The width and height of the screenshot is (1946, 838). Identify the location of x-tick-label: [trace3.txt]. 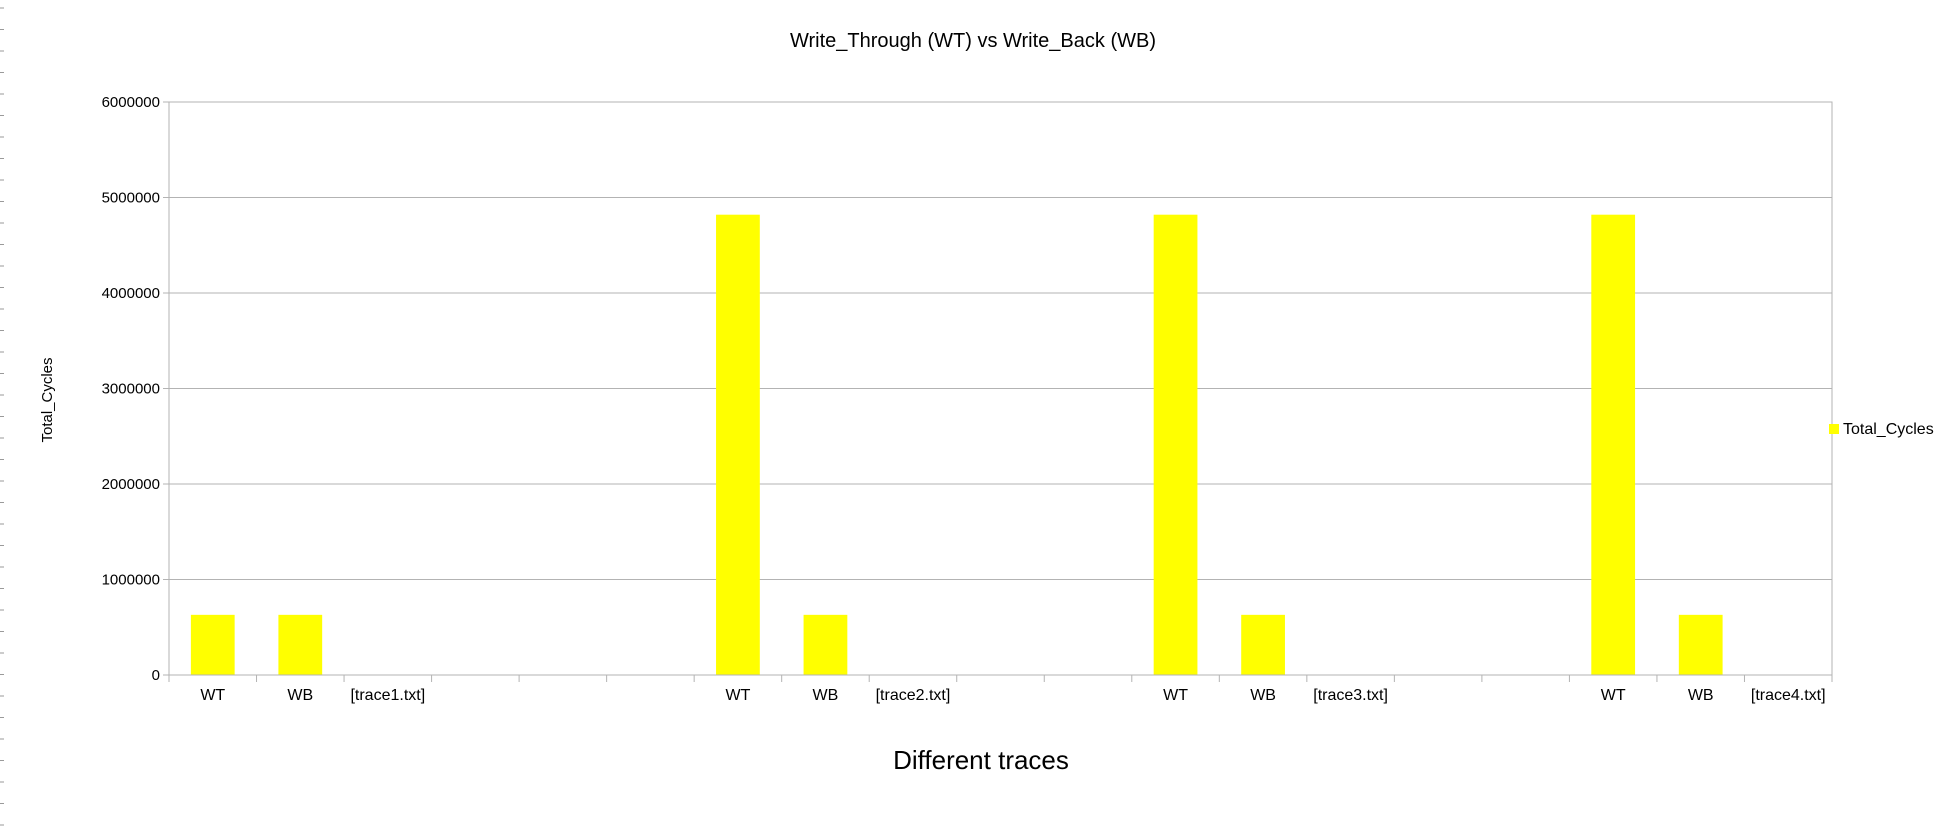
(1350, 695).